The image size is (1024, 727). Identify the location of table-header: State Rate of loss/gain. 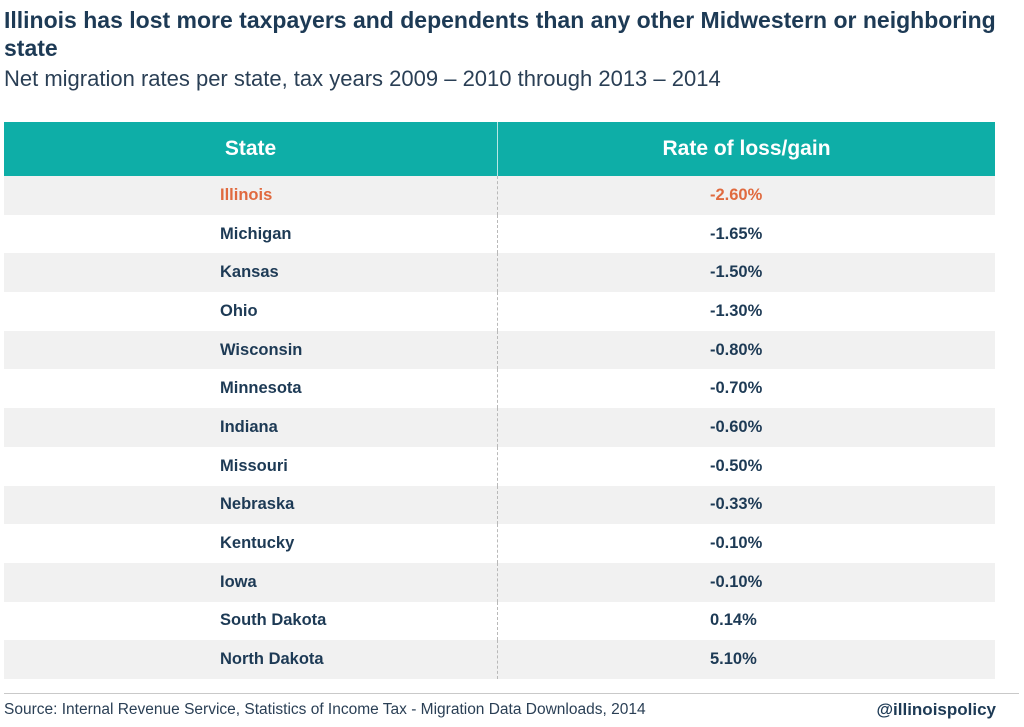
(499, 149).